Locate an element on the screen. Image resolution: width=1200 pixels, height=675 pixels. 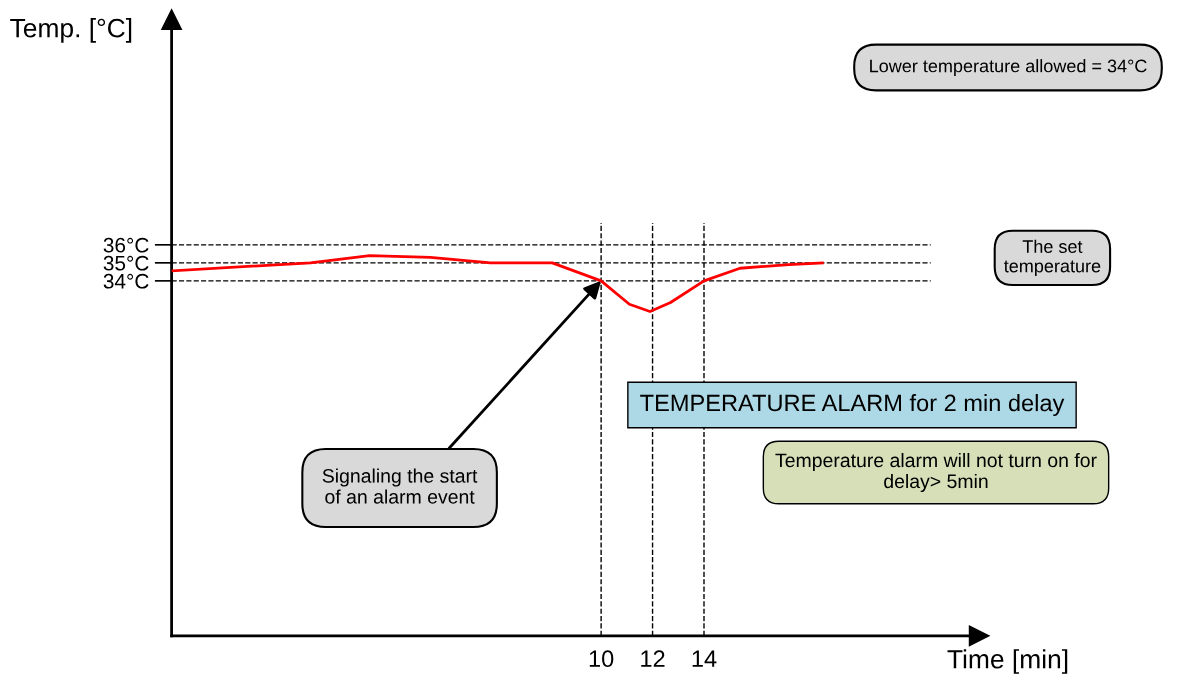
y-tick-label: 34°C is located at coordinates (126, 281).